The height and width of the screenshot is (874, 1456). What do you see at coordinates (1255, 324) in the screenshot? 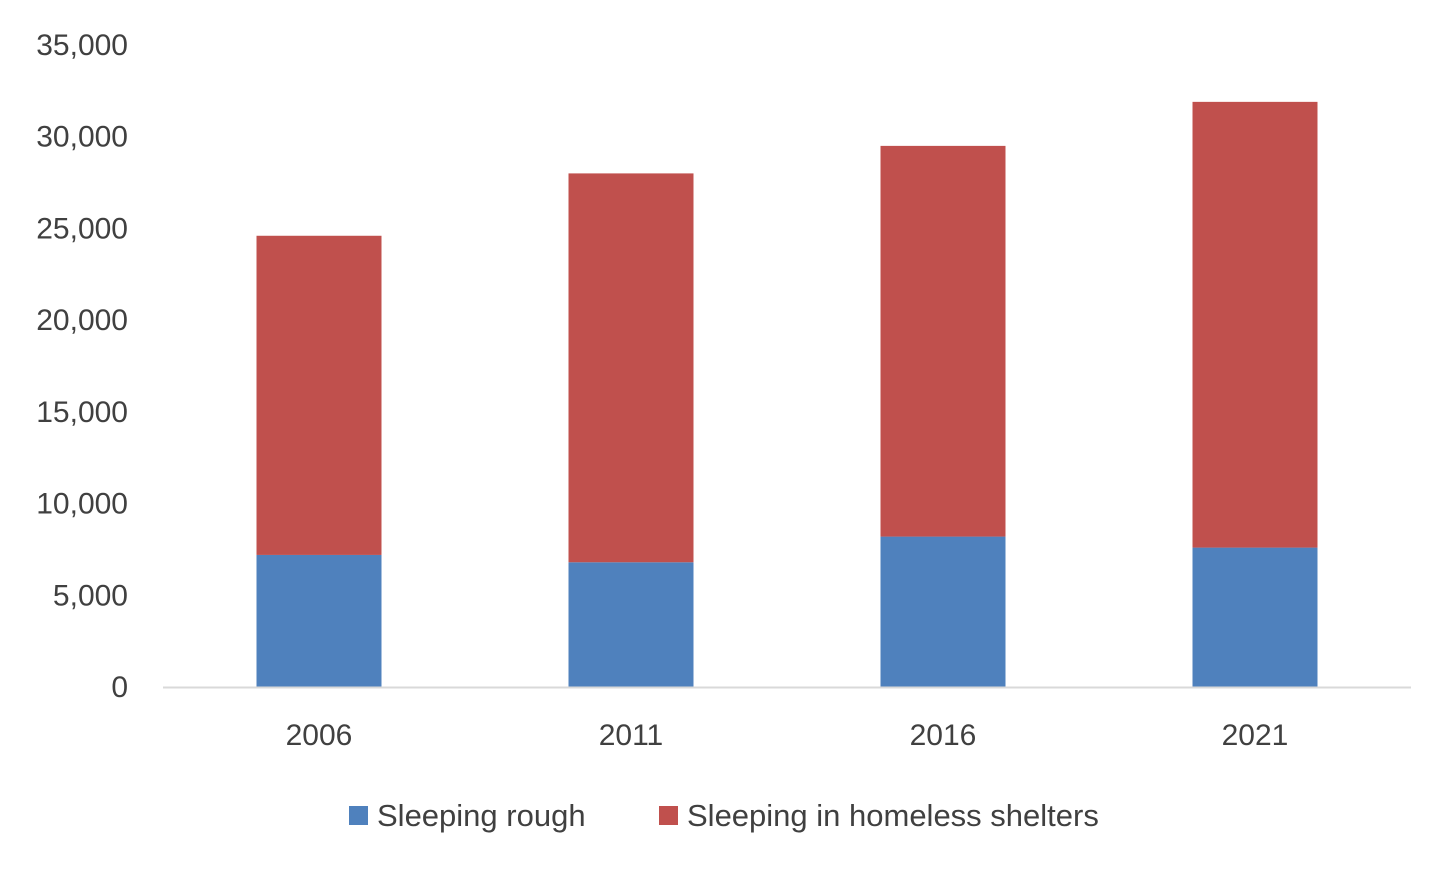
I see `bar-homeless-shelters-2021` at bounding box center [1255, 324].